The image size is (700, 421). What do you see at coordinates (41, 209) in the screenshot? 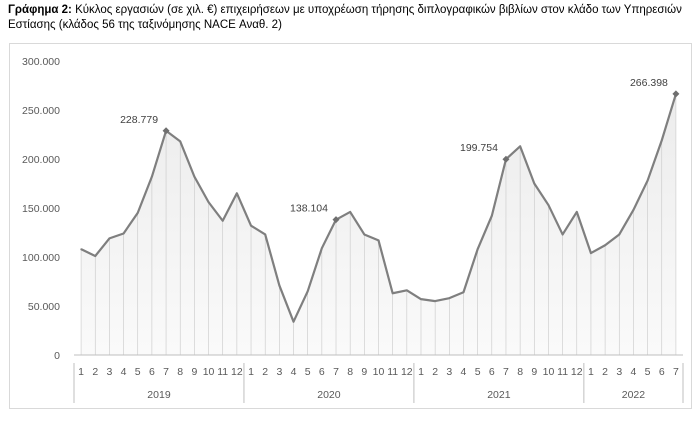
I see `y-tick-label: 150.000` at bounding box center [41, 209].